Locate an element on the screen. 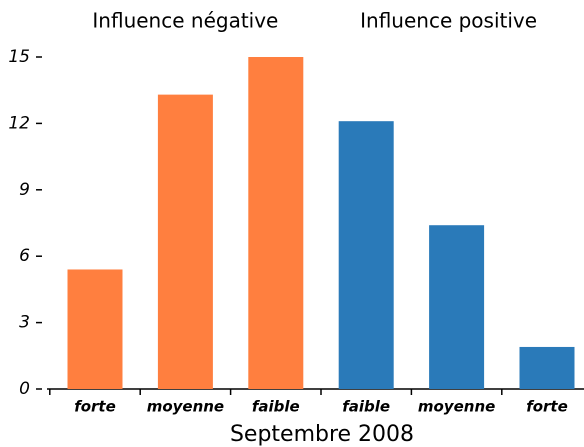  legend-label: Influence négative is located at coordinates (185, 21).